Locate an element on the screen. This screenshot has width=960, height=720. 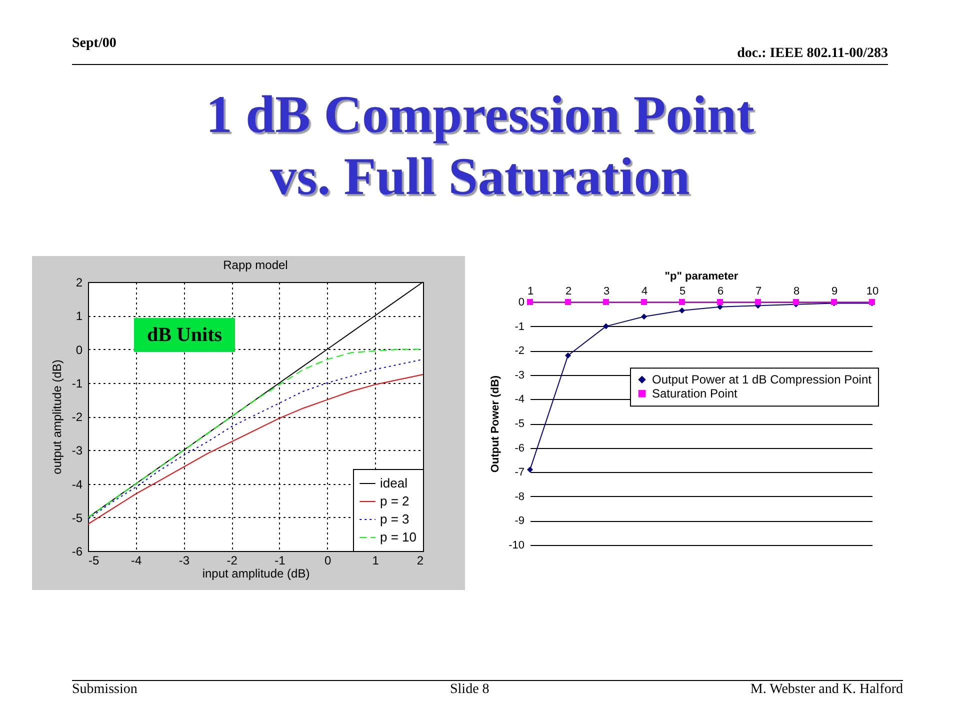
x-axis-title: "p" parameter is located at coordinates (701, 276).